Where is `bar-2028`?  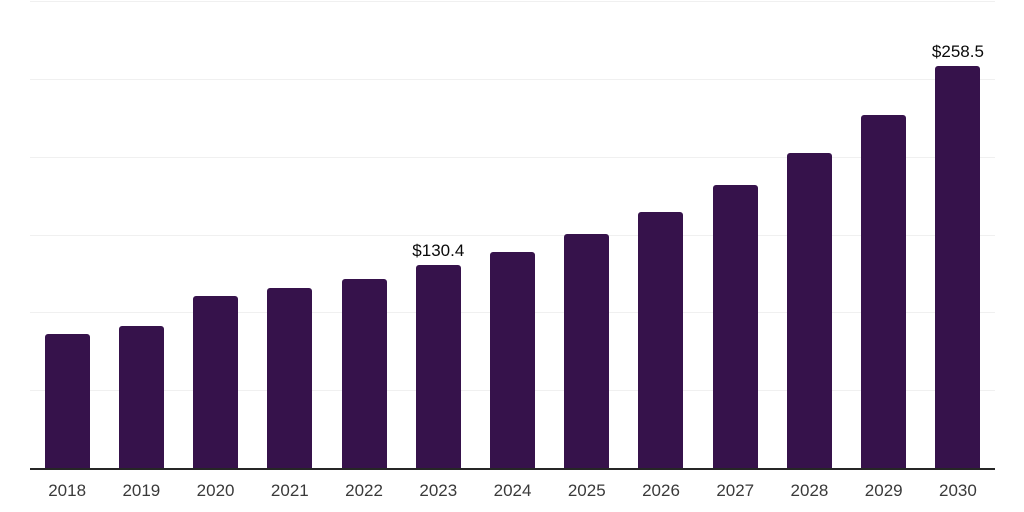 bar-2028 is located at coordinates (809, 310).